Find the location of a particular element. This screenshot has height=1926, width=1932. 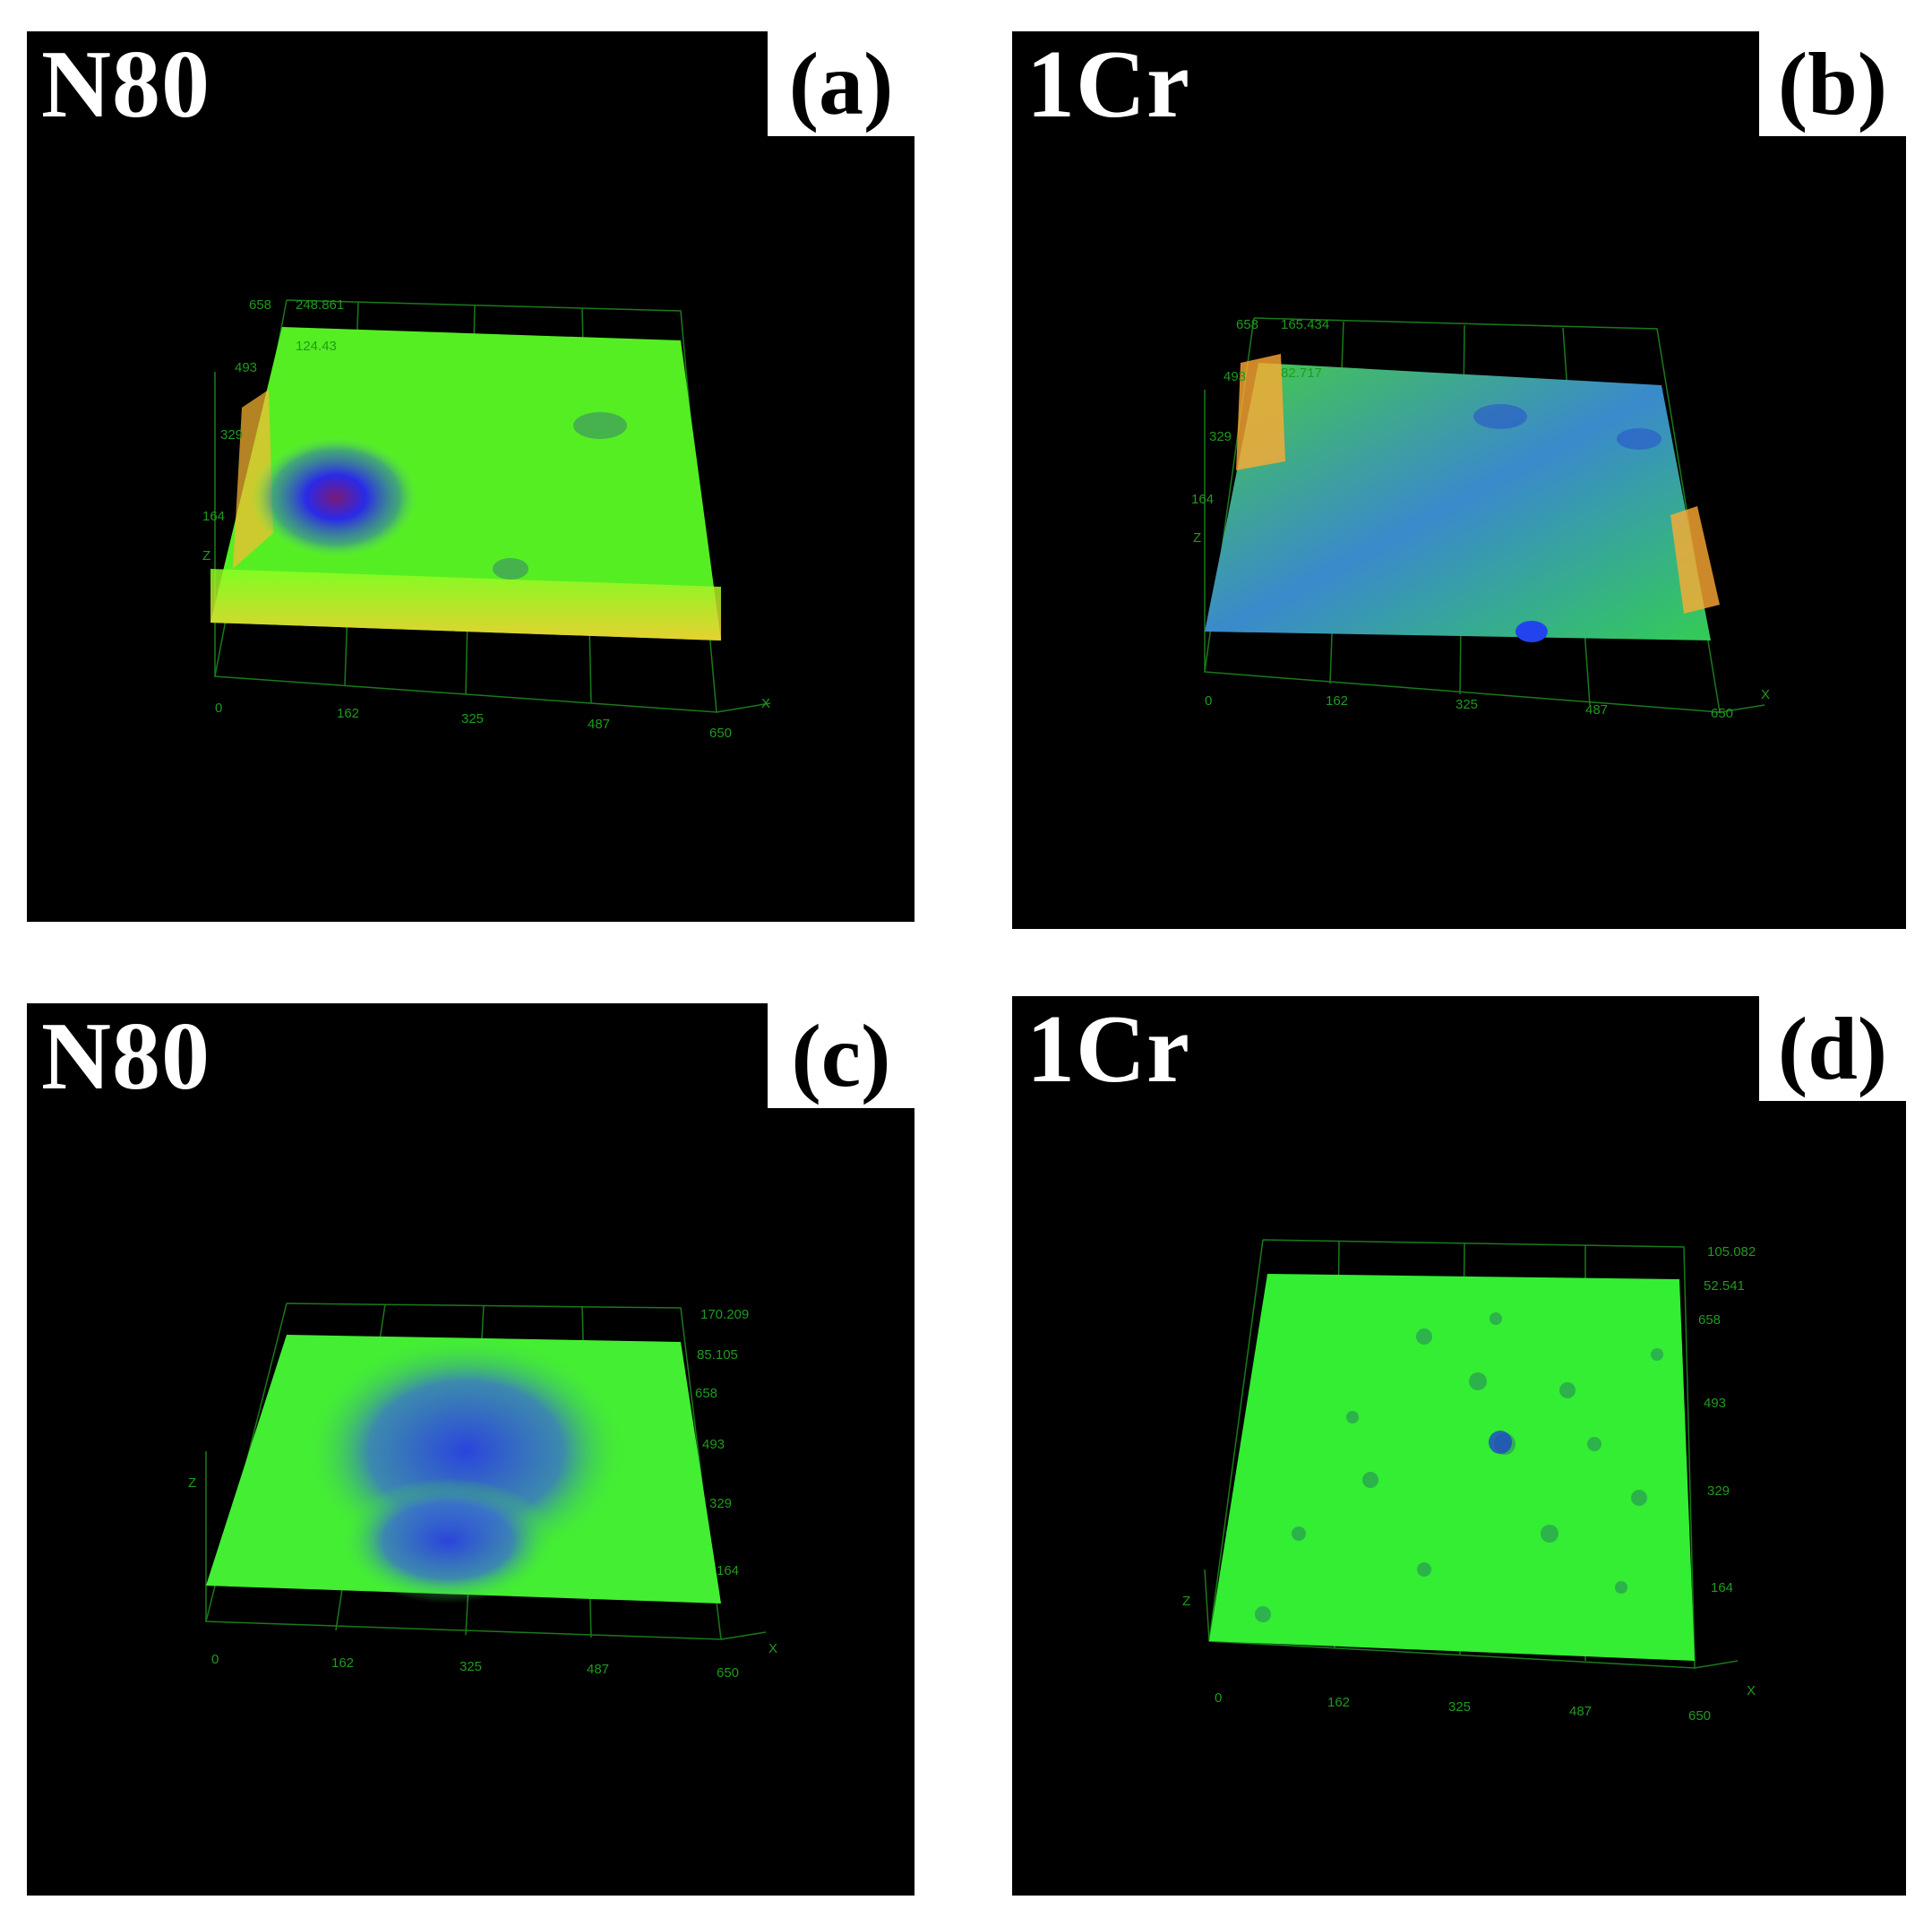

z-label-a: Z is located at coordinates (206, 555).